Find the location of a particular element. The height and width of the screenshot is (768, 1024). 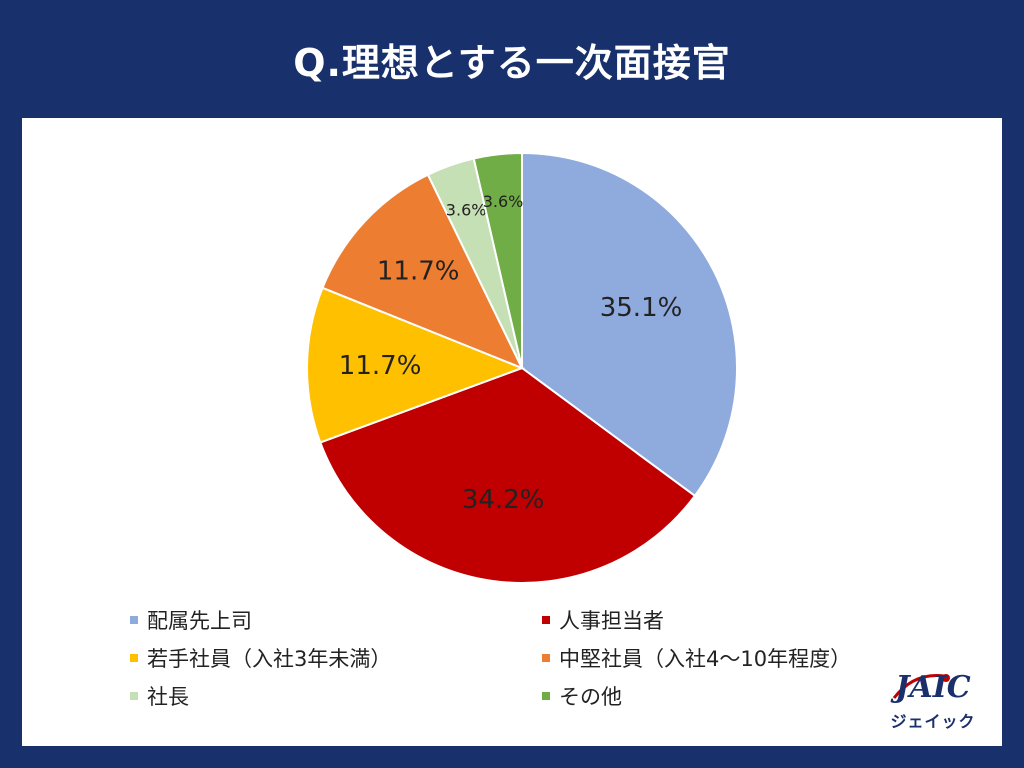

legend-label: 人事担当者 is located at coordinates (611, 621).